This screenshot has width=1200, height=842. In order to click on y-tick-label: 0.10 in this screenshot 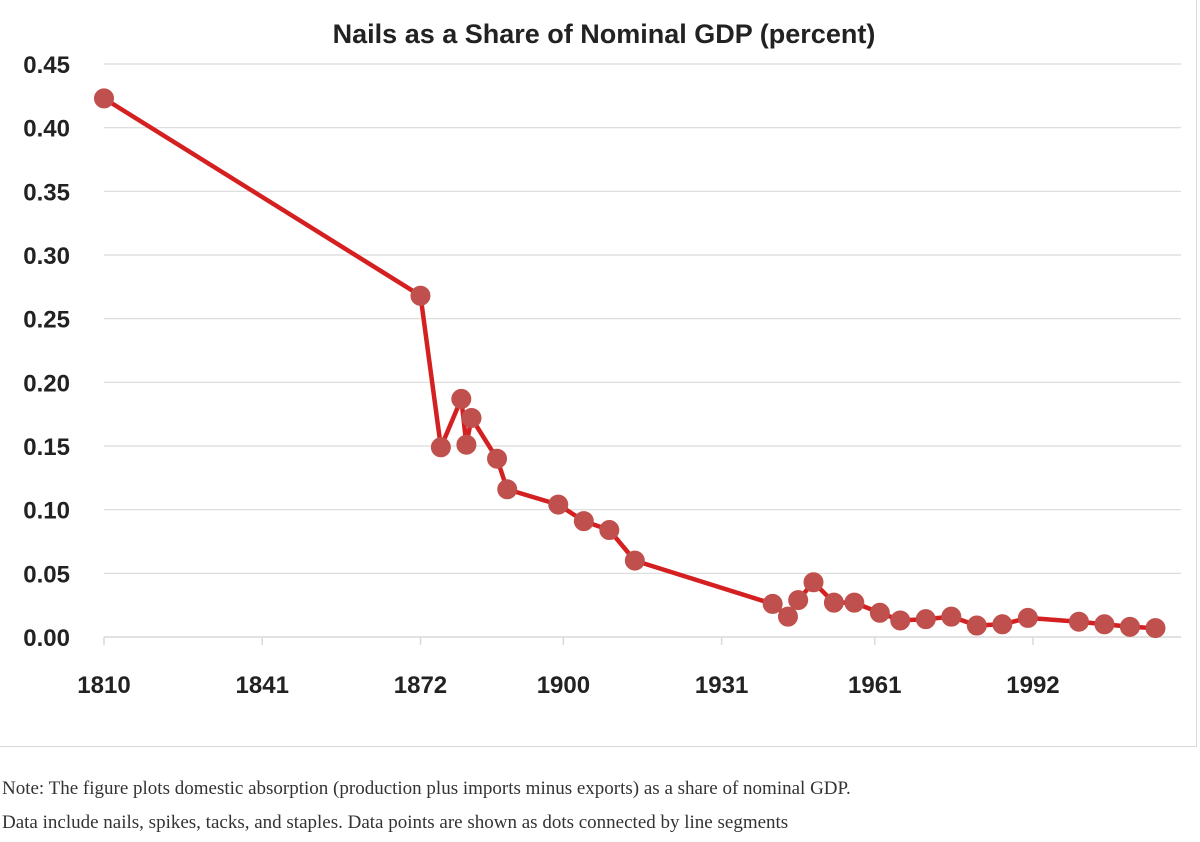, I will do `click(46, 511)`.